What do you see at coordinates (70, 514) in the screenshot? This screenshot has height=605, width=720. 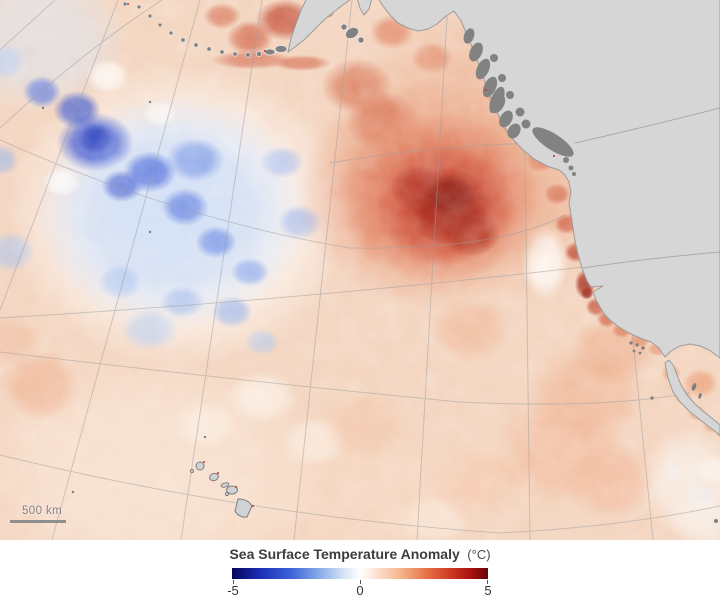 I see `scale-bar: 500 km` at bounding box center [70, 514].